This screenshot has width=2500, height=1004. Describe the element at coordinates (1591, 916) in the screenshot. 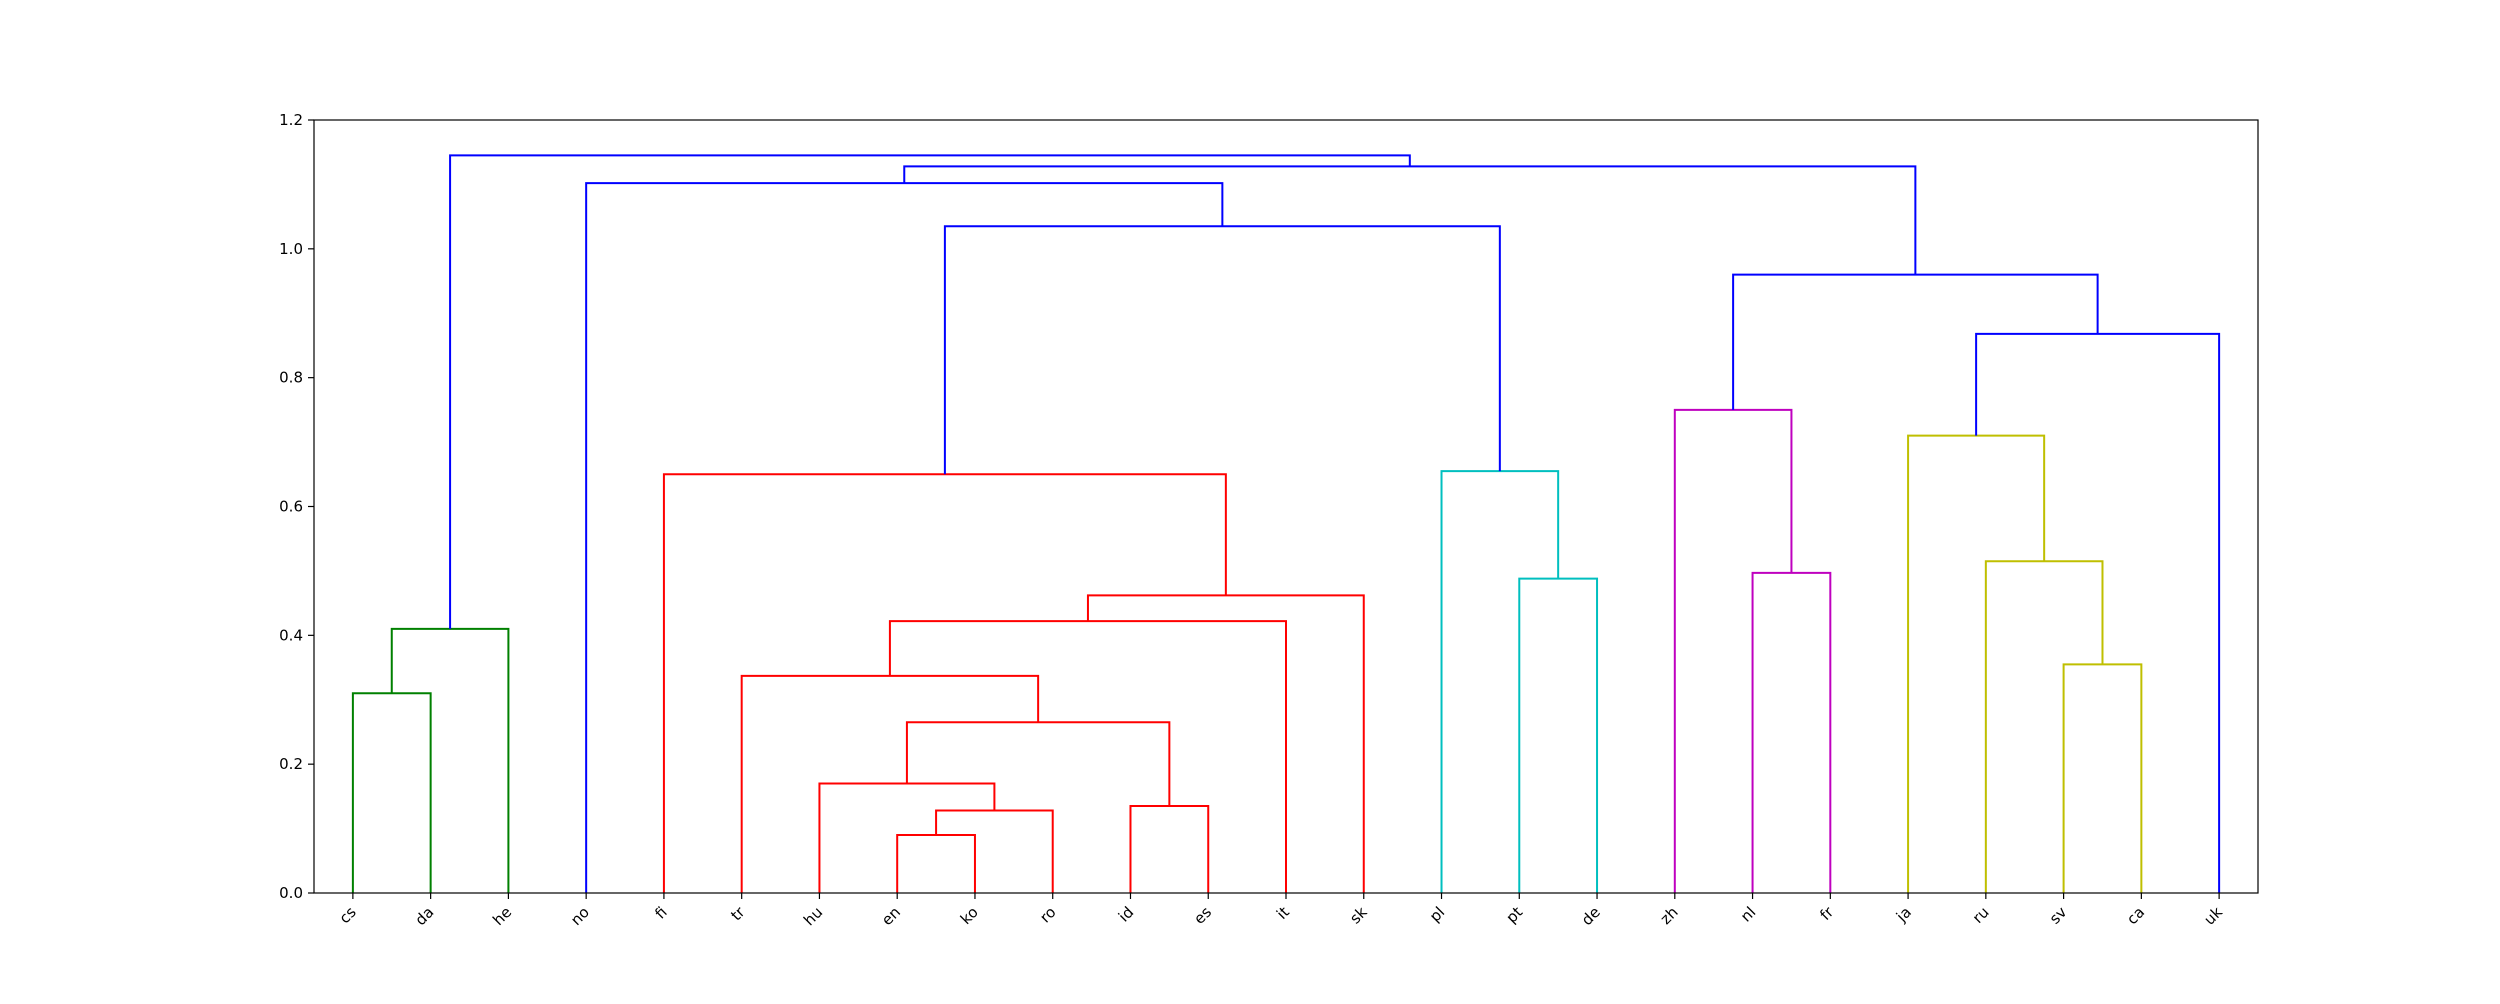

I see `leaf-label-de: de` at that location.